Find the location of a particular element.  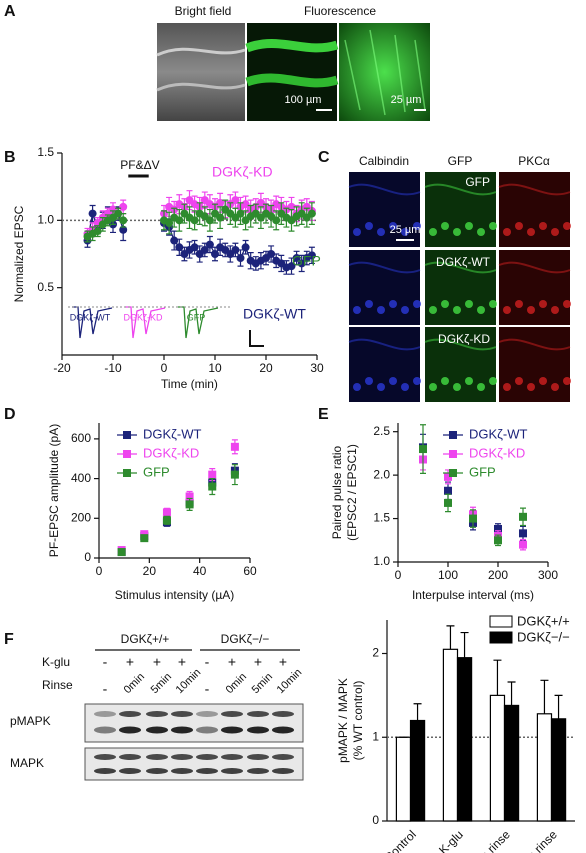

image-label: DGKζ-WT is located at coordinates (463, 262).